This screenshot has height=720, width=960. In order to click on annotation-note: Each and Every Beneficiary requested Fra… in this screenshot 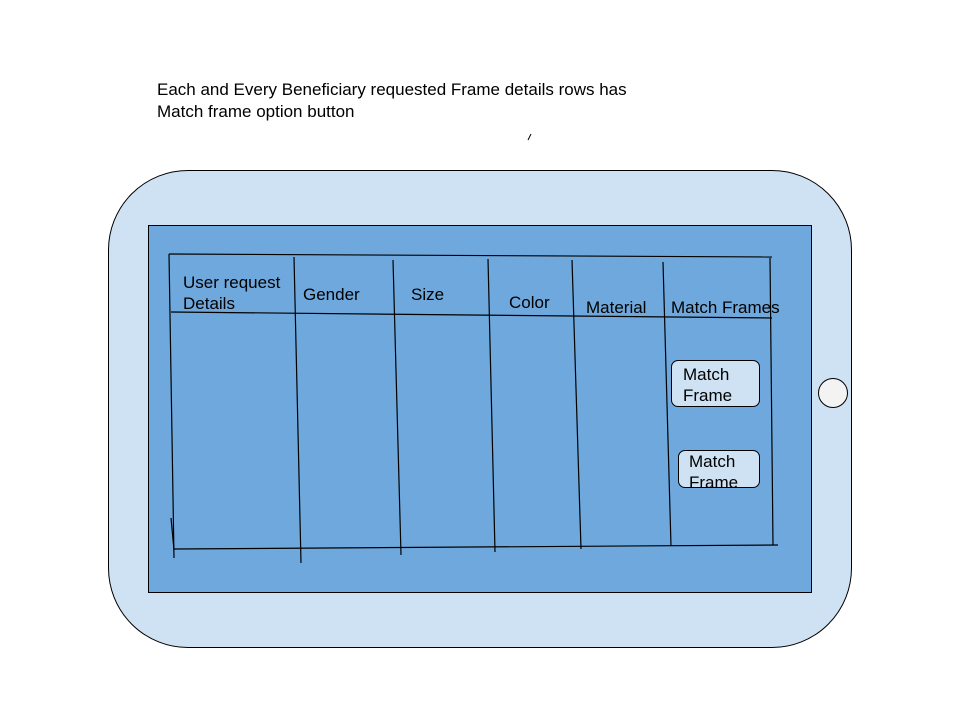, I will do `click(392, 101)`.